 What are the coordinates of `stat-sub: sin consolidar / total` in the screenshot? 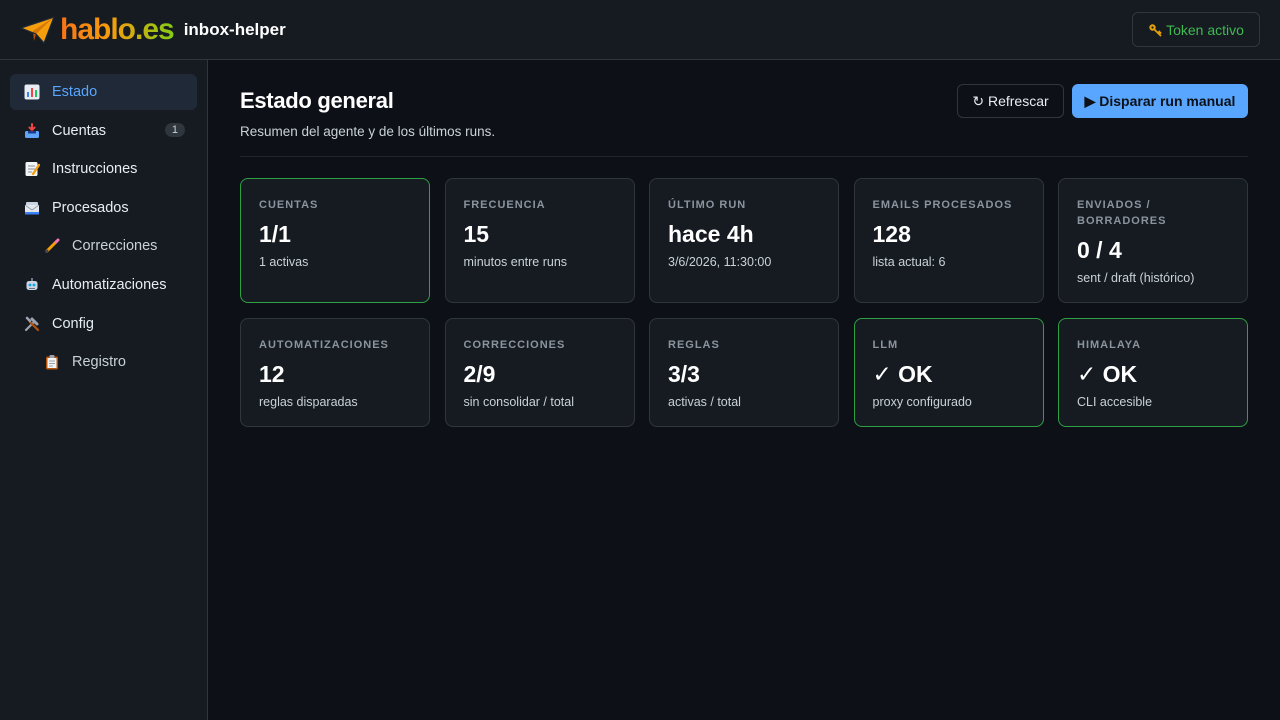 It's located at (518, 402).